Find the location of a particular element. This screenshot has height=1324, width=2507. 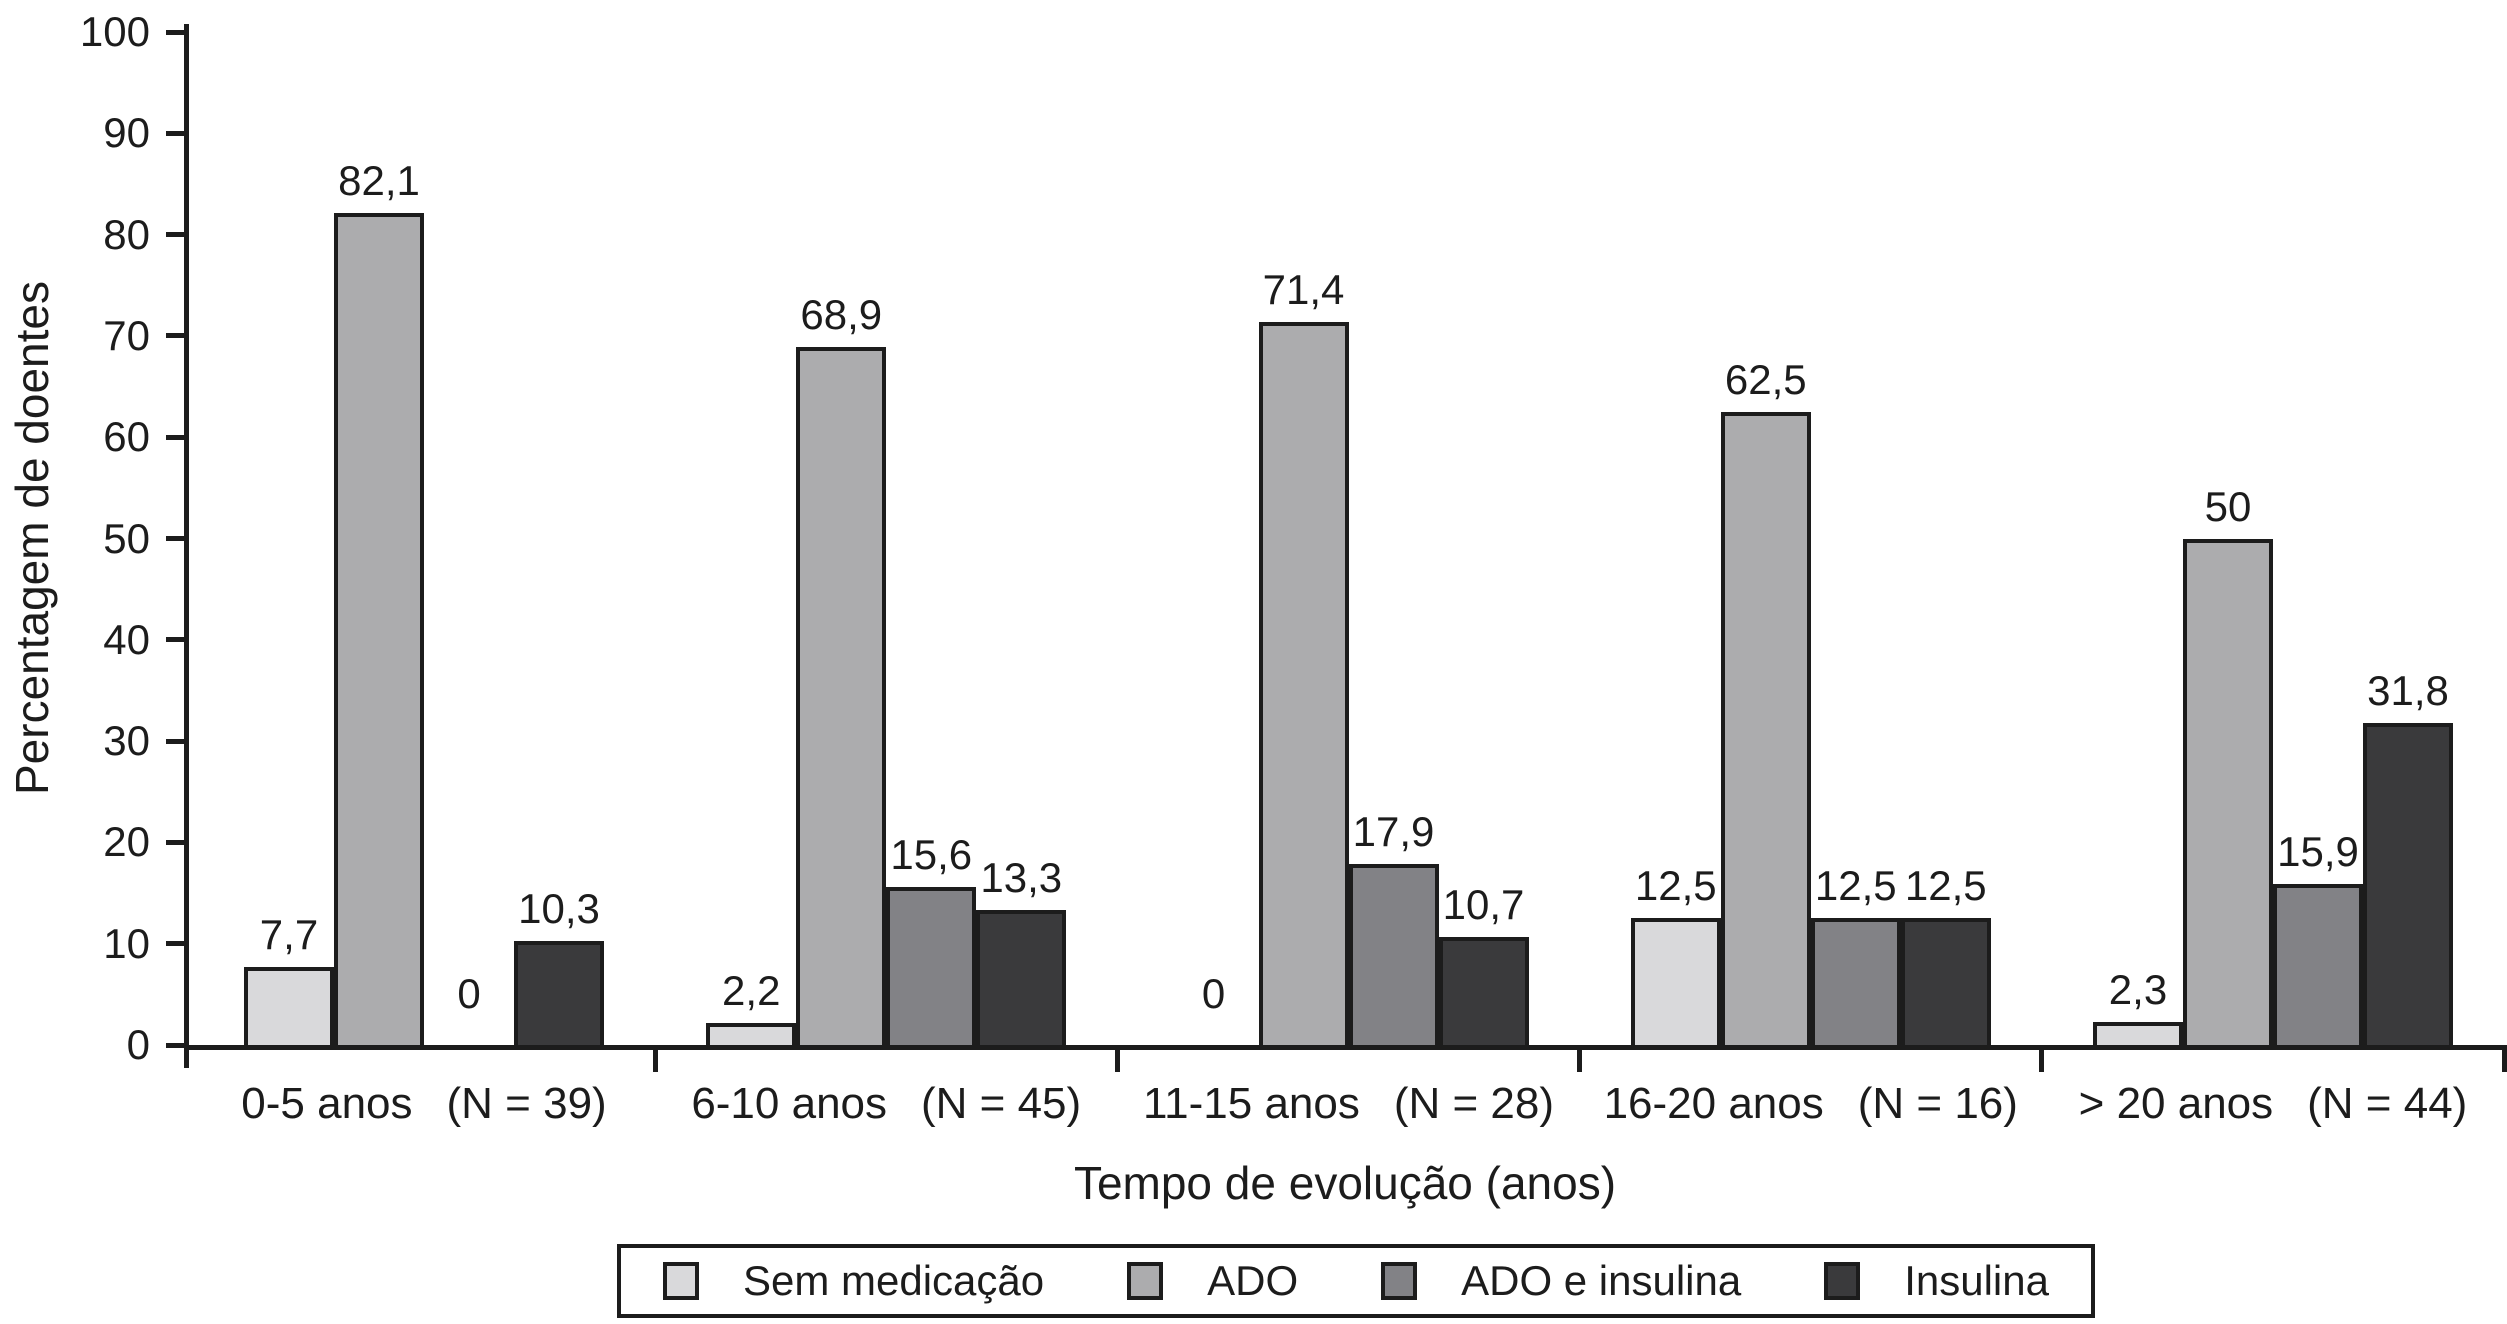

bar-value-label: 68,9 is located at coordinates (841, 315).